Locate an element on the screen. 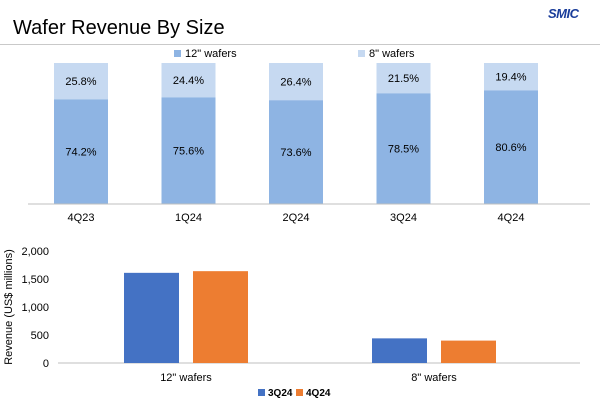 This screenshot has height=402, width=600. y-tick-label-1000: 1,000 is located at coordinates (35, 308).